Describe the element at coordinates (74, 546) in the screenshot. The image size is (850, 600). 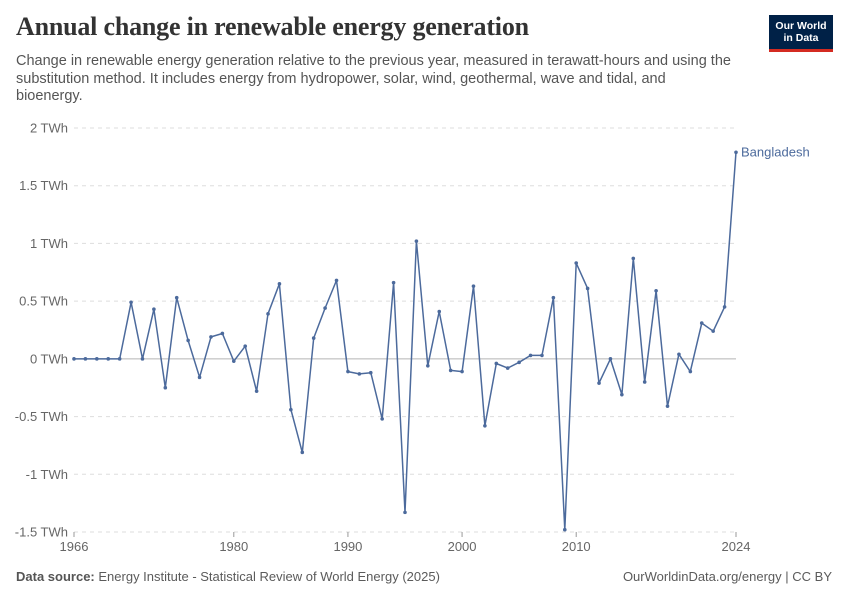
I see `x-tick-label: 1966` at that location.